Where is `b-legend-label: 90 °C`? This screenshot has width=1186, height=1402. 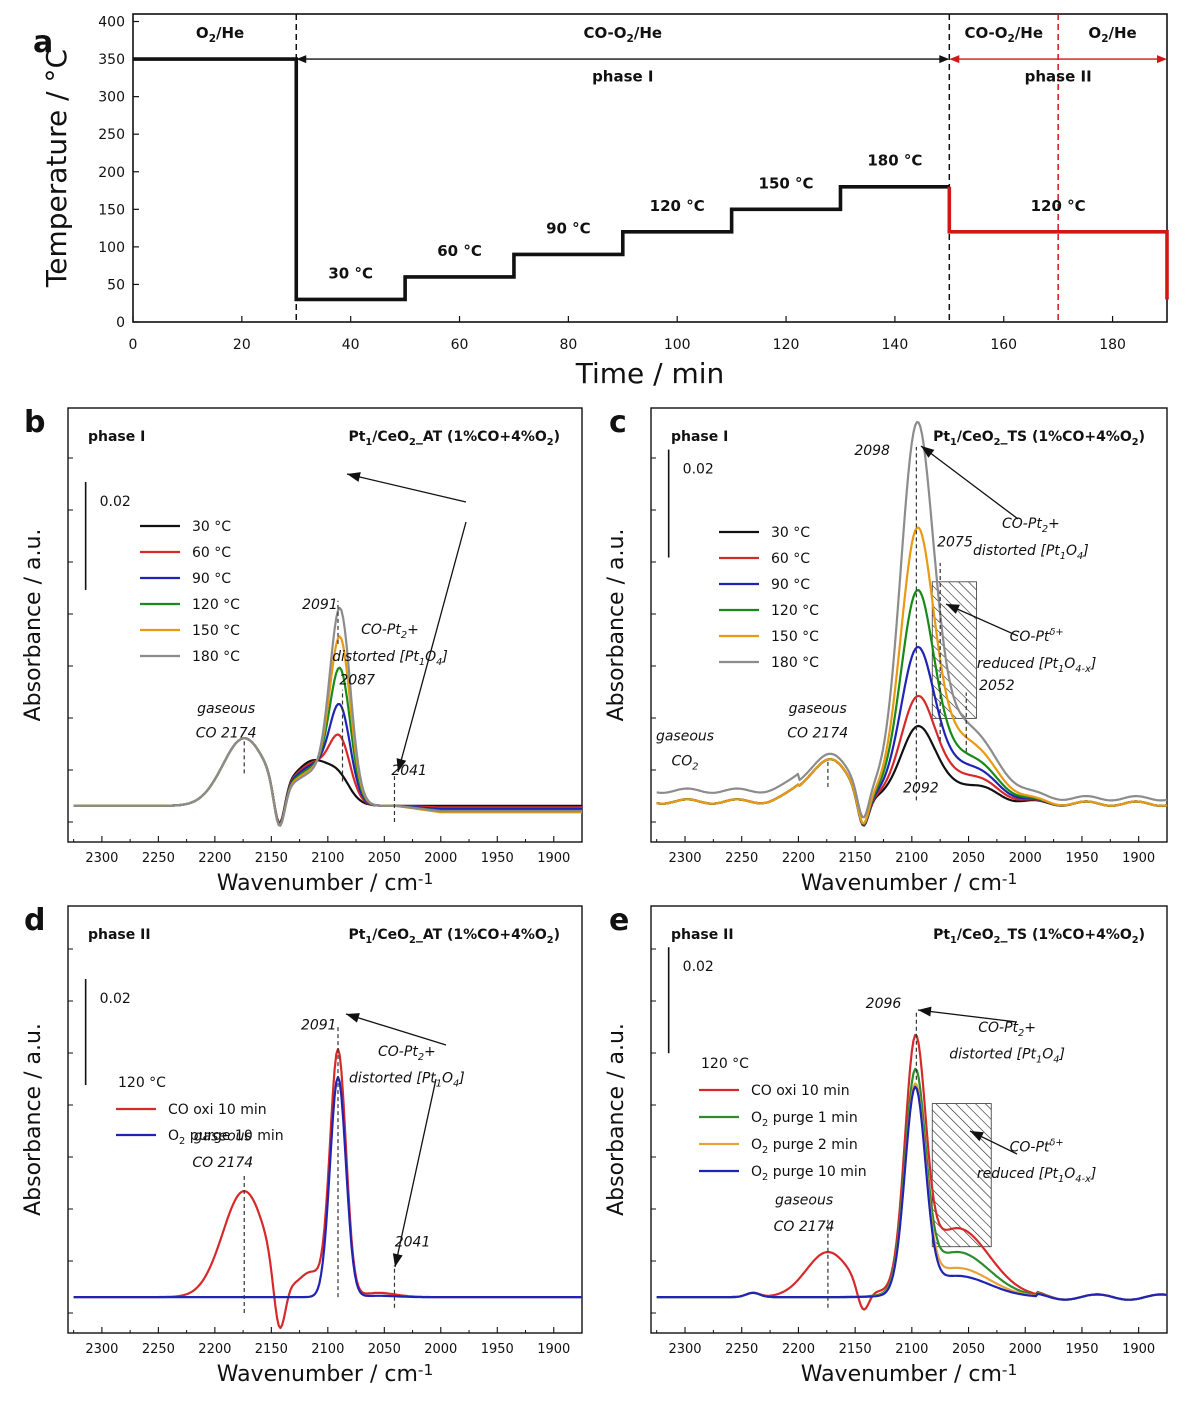
b-legend-label: 90 °C is located at coordinates (211, 579).